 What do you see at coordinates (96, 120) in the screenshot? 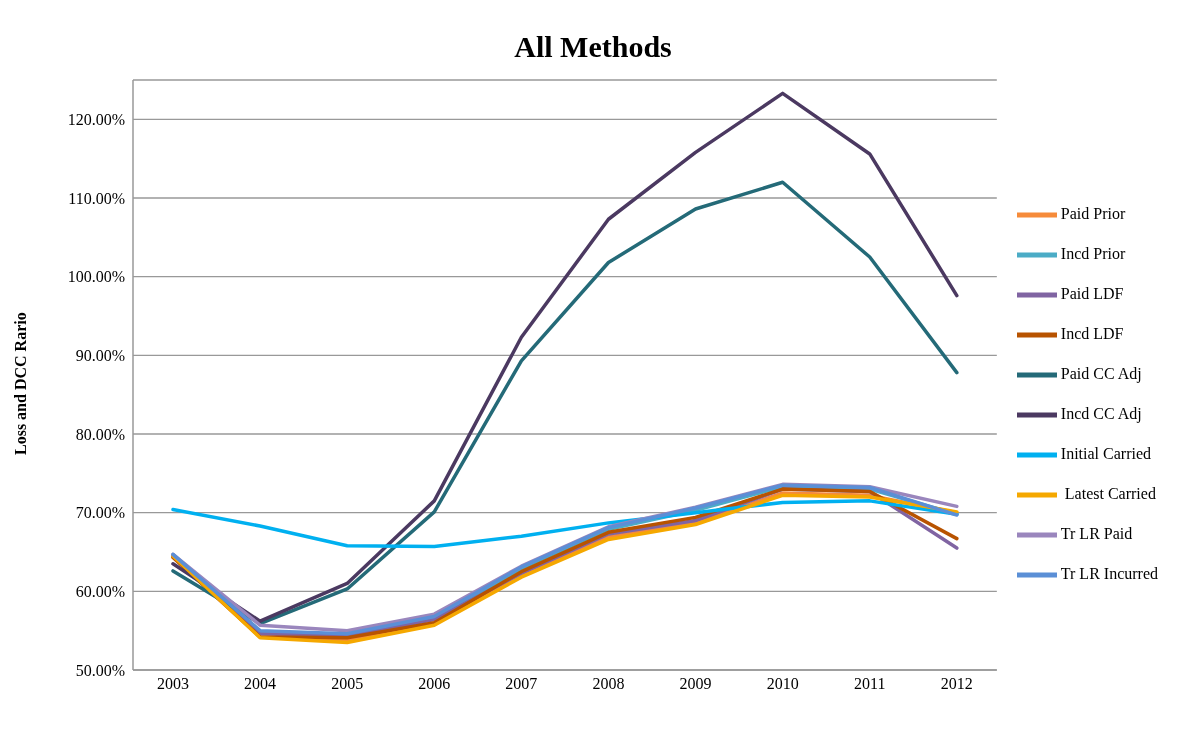
I see `y-tick-label: 120.00%` at bounding box center [96, 120].